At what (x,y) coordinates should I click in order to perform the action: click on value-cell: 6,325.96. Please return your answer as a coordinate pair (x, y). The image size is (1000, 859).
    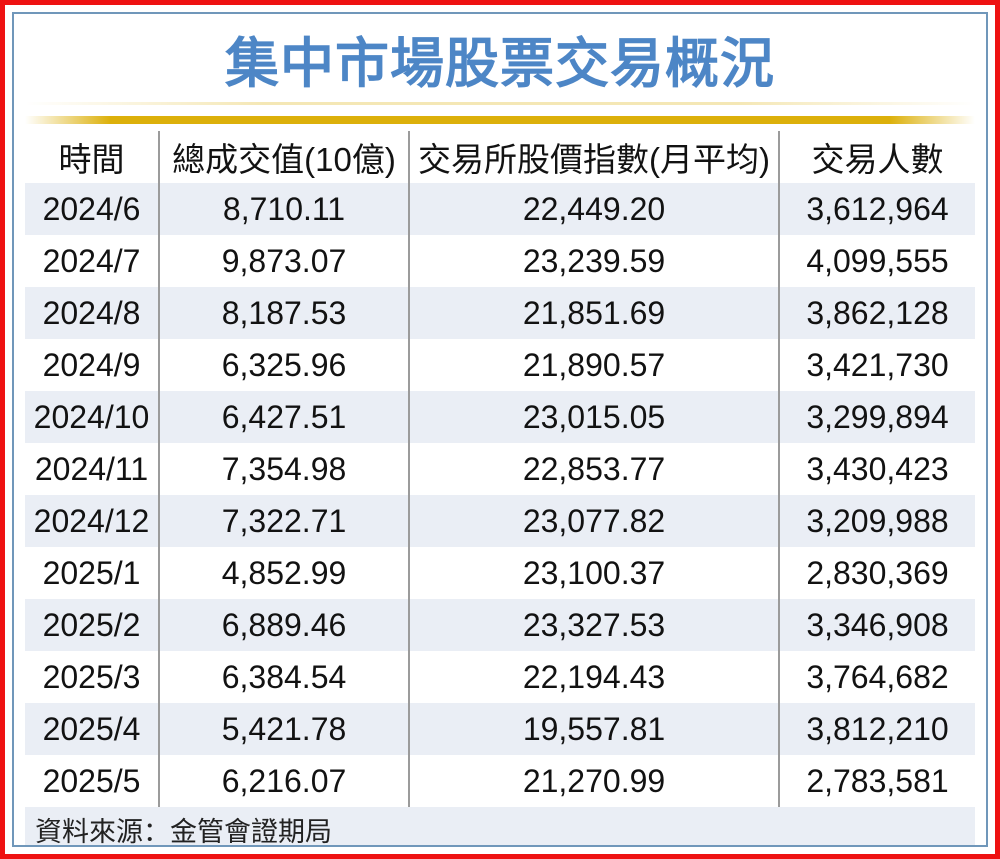
    Looking at the image, I should click on (285, 365).